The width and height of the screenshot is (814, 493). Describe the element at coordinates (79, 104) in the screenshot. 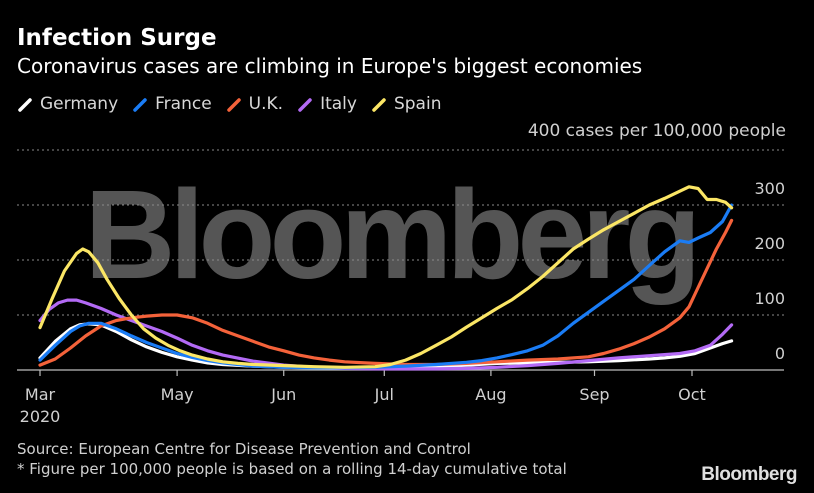

I see `legend-label: Germany` at that location.